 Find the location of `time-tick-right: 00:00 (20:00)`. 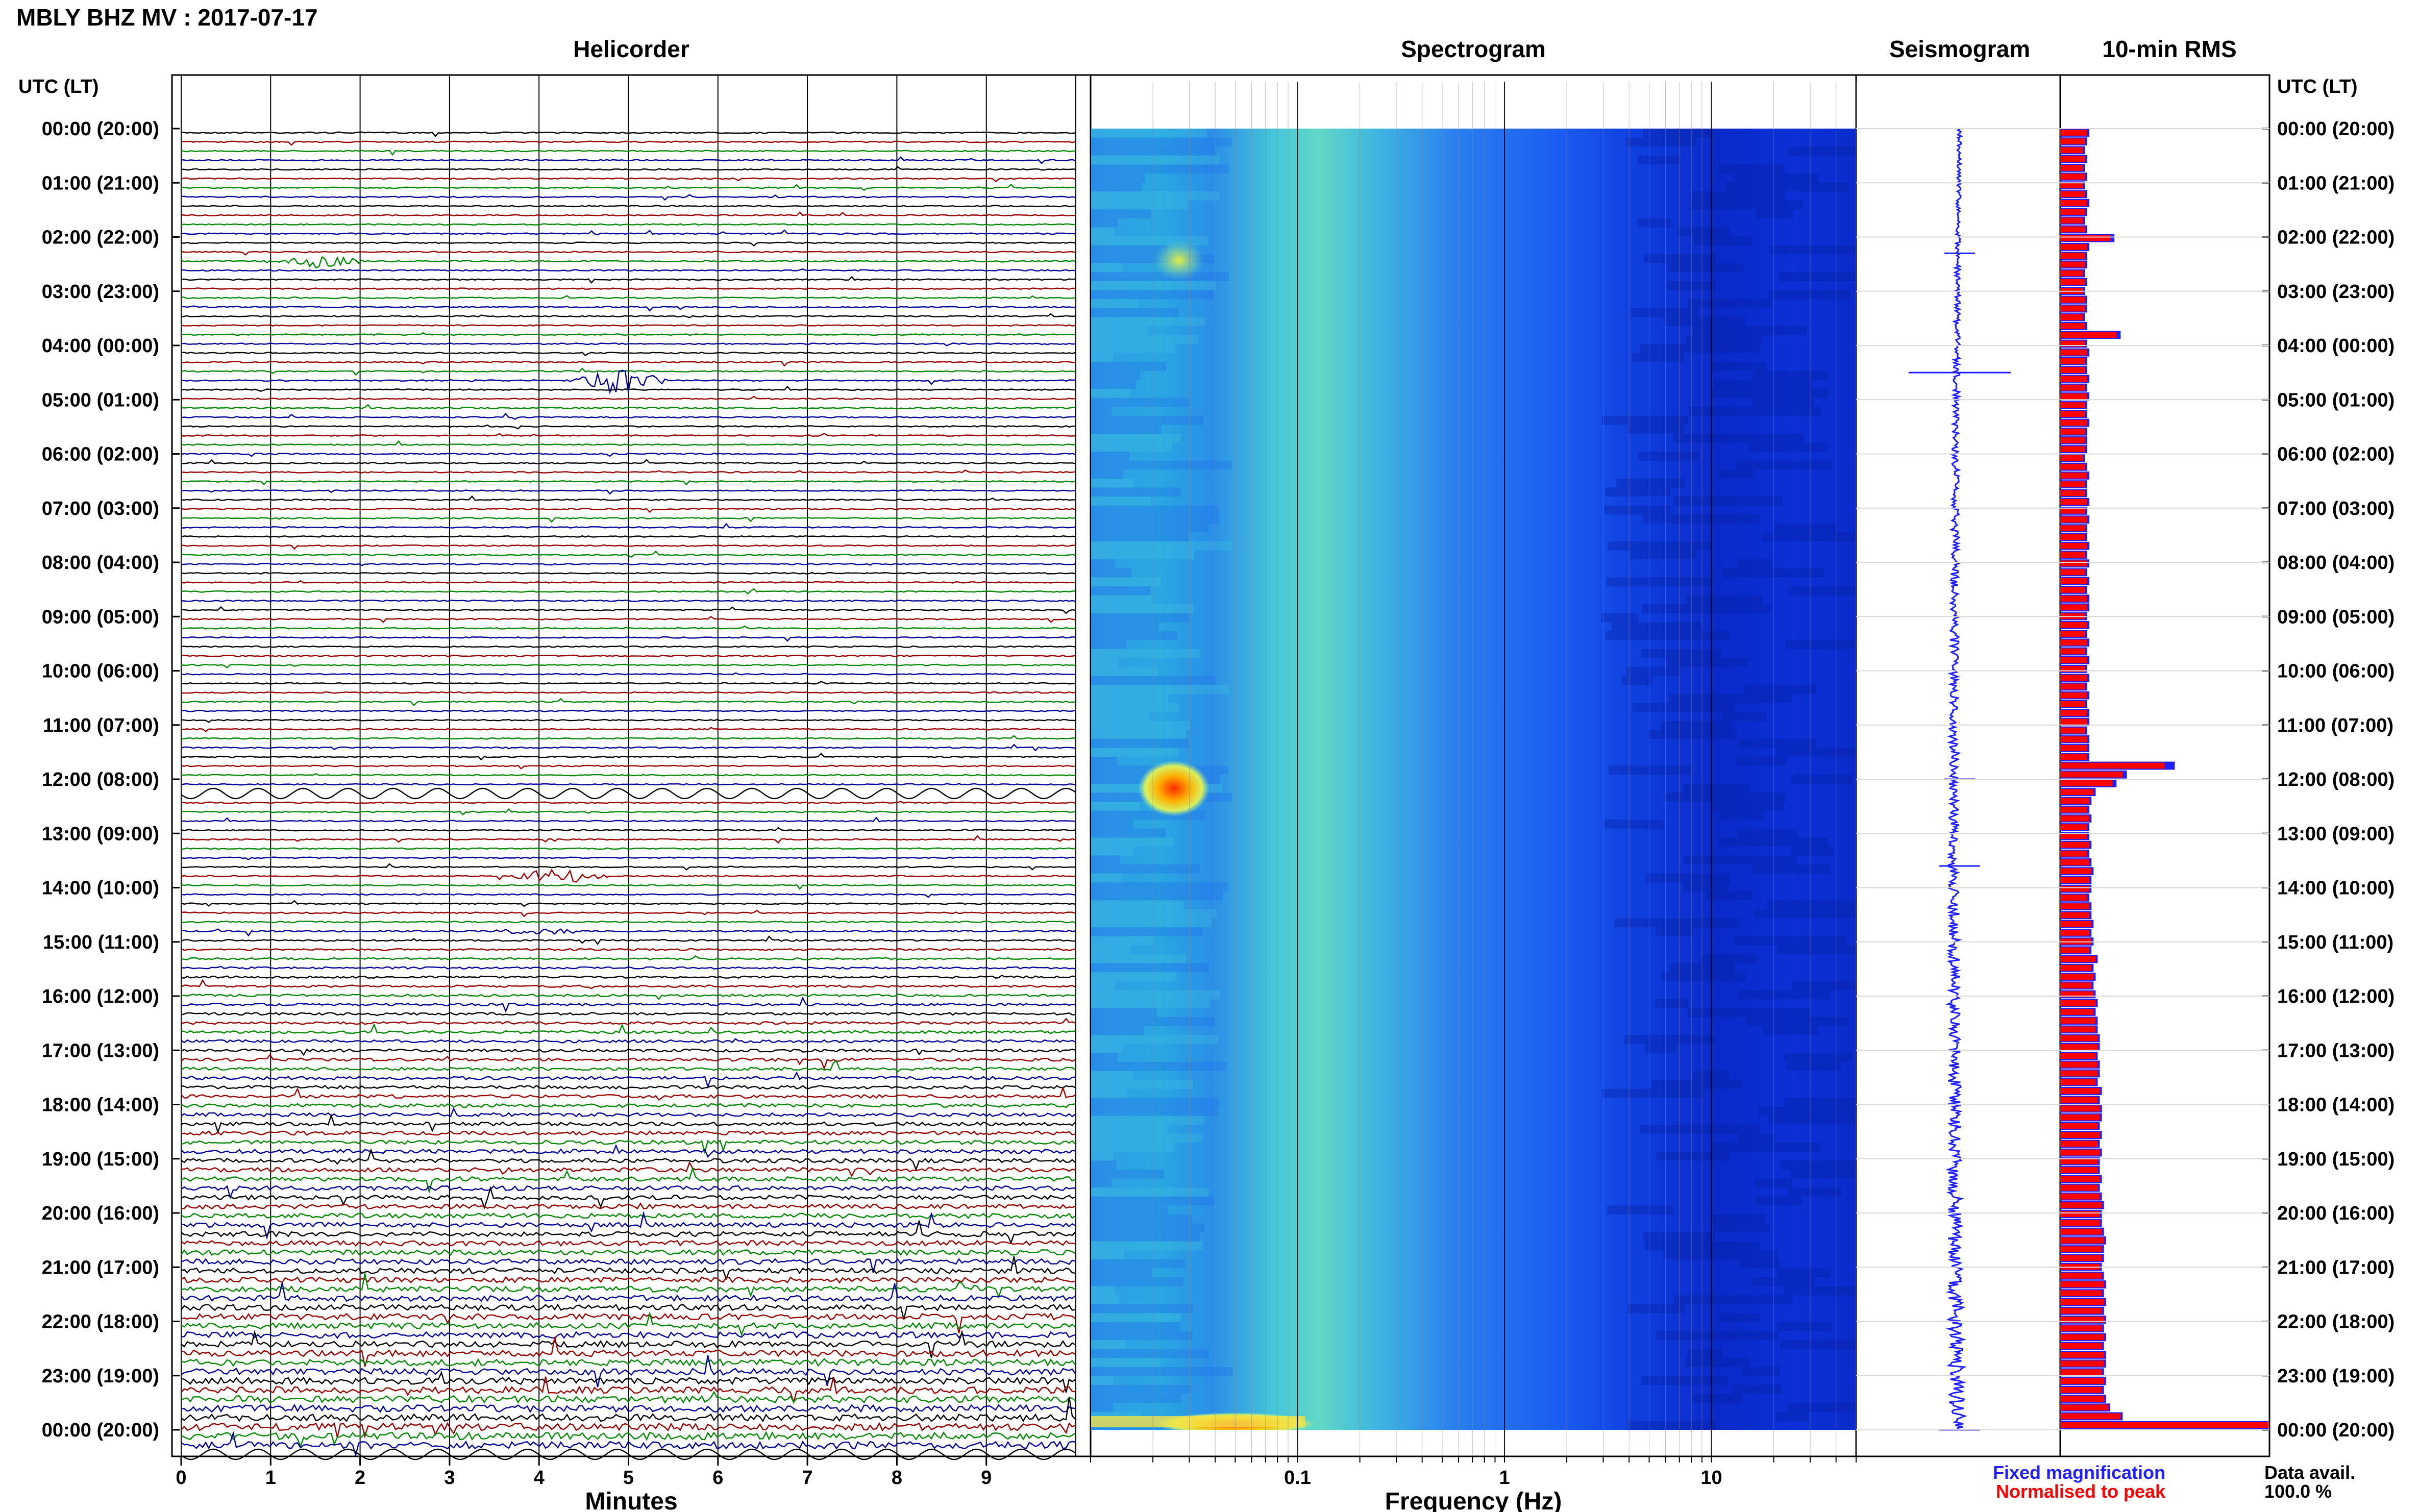

time-tick-right: 00:00 (20:00) is located at coordinates (2336, 129).